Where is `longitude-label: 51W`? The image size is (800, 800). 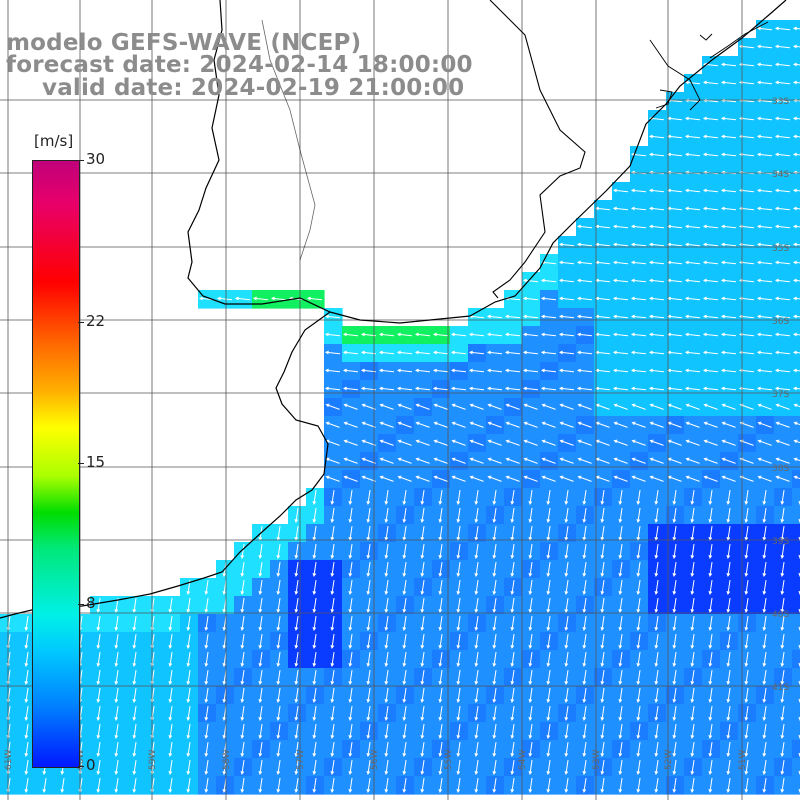
longitude-label: 51W is located at coordinates (743, 760).